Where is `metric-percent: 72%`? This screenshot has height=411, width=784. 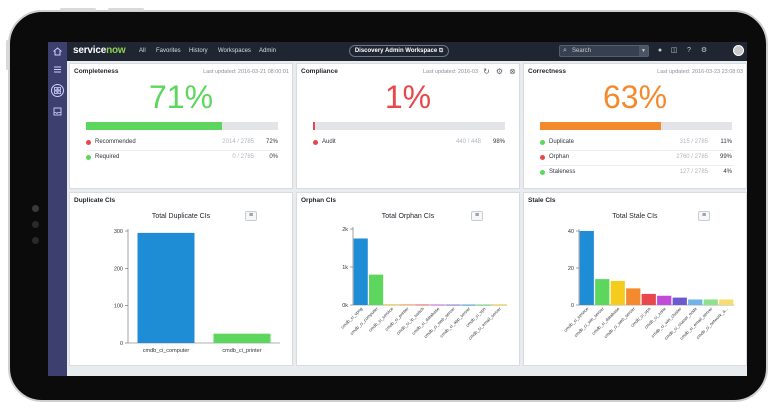 metric-percent: 72% is located at coordinates (271, 142).